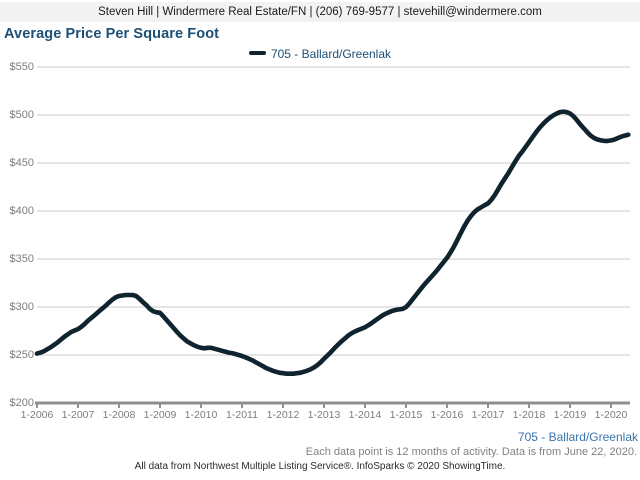 This screenshot has height=480, width=640. I want to click on x-axis-tick-label: 1-2014, so click(365, 415).